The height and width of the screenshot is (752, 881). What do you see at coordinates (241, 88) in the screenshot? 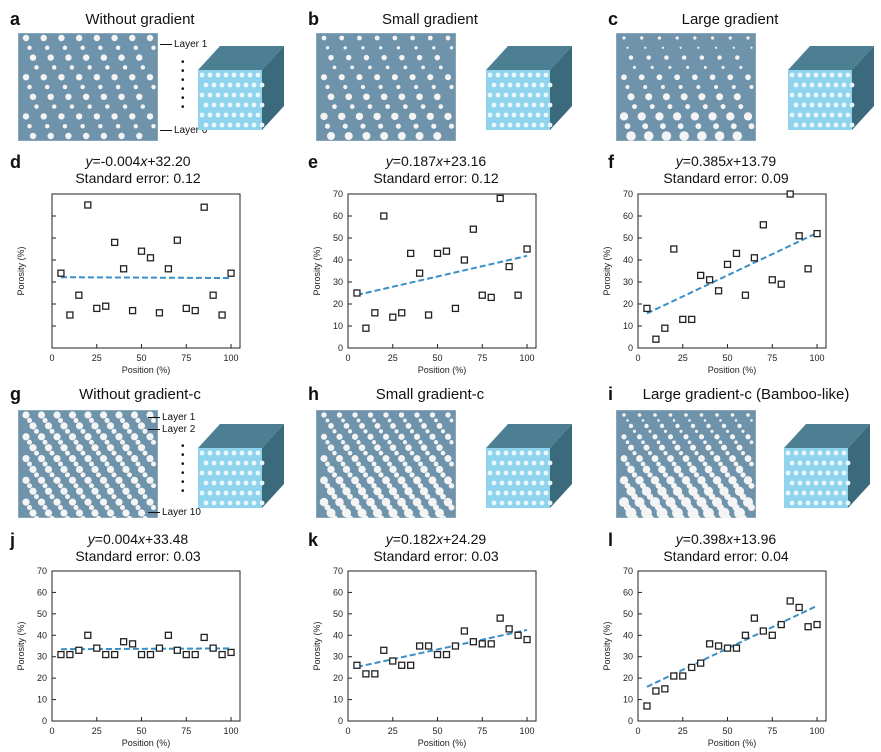
I see `cube-icon-a` at bounding box center [241, 88].